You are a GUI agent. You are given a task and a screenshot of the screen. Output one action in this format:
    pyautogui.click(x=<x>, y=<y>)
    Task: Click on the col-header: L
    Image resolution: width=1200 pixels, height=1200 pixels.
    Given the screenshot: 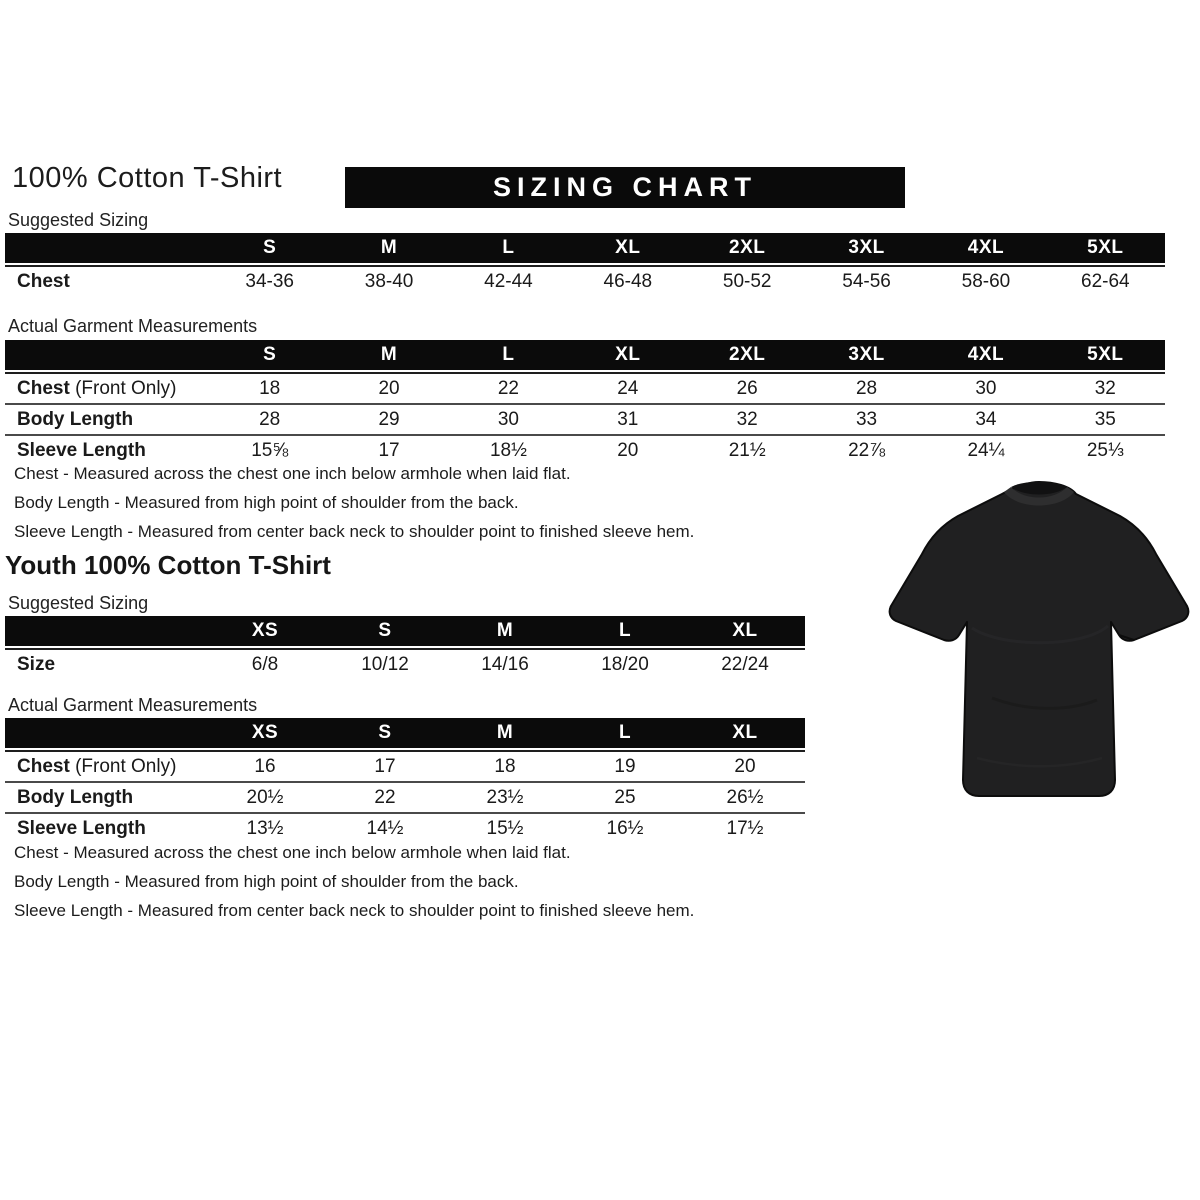 What is the action you would take?
    pyautogui.click(x=508, y=354)
    